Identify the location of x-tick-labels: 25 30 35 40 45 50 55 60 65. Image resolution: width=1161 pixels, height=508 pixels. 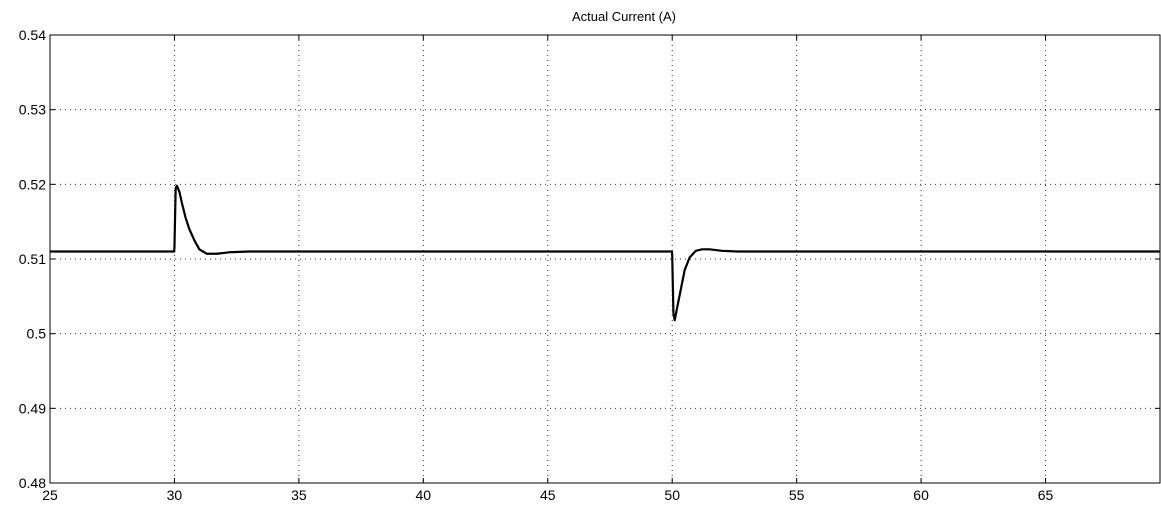
(547, 495).